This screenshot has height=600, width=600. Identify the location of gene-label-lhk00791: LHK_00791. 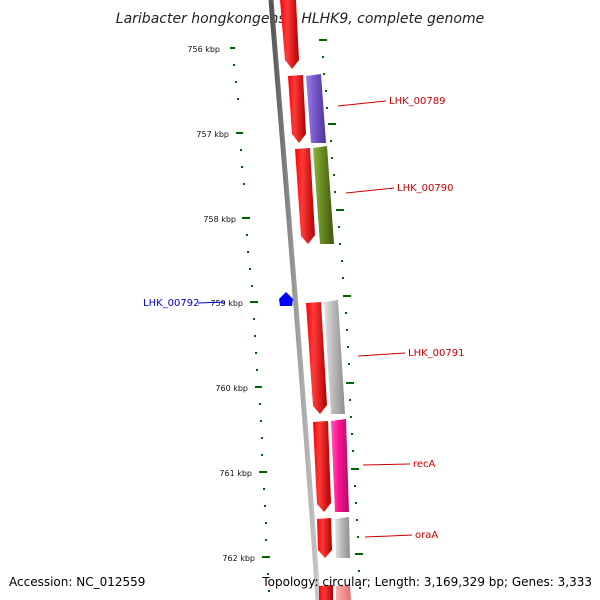
(436, 353).